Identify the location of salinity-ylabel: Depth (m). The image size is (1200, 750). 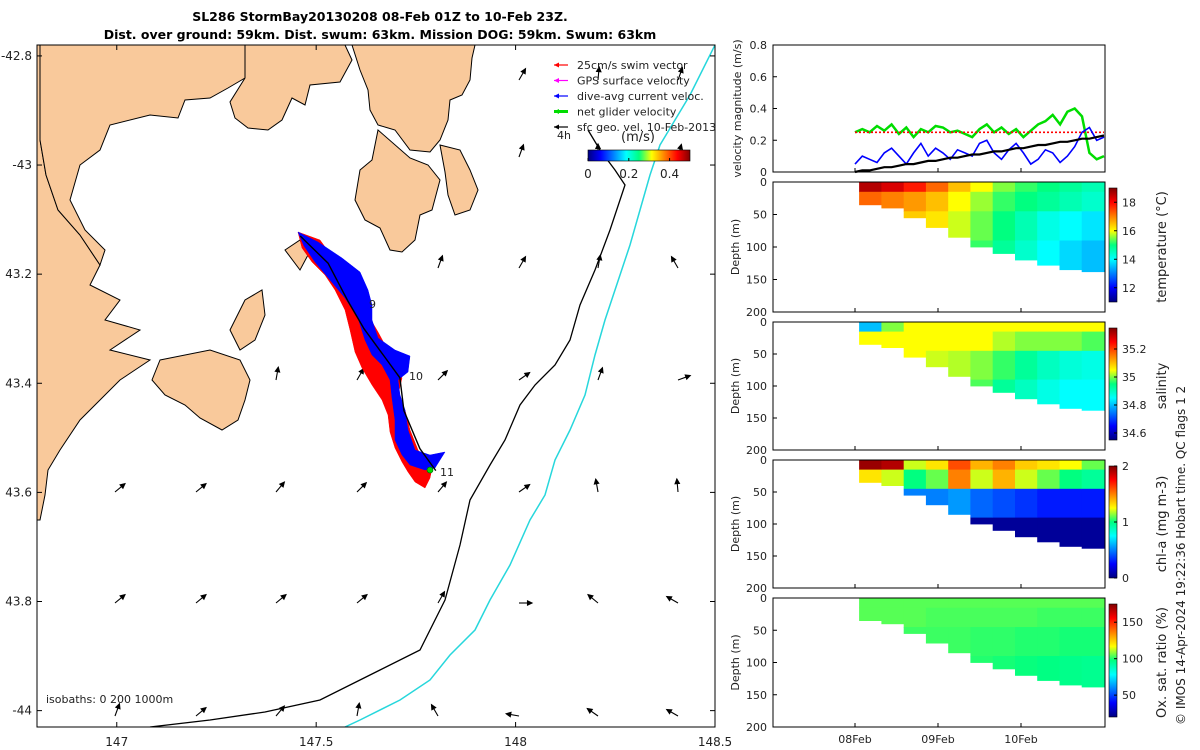
(735, 386).